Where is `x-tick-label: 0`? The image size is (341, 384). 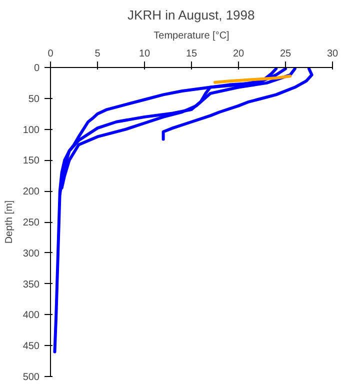
x-tick-label: 0 is located at coordinates (51, 54).